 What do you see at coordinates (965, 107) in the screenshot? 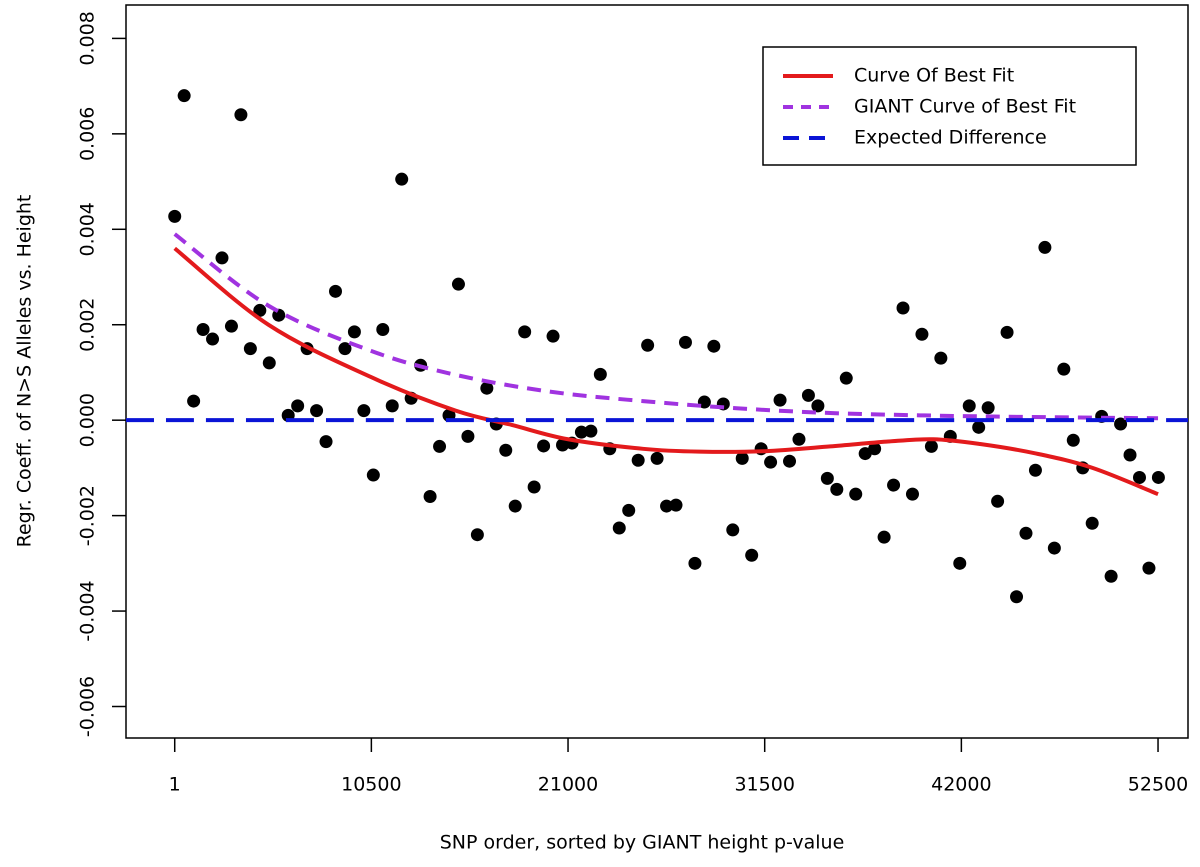
I see `legend-label: GIANT Curve of Best Fit` at bounding box center [965, 107].